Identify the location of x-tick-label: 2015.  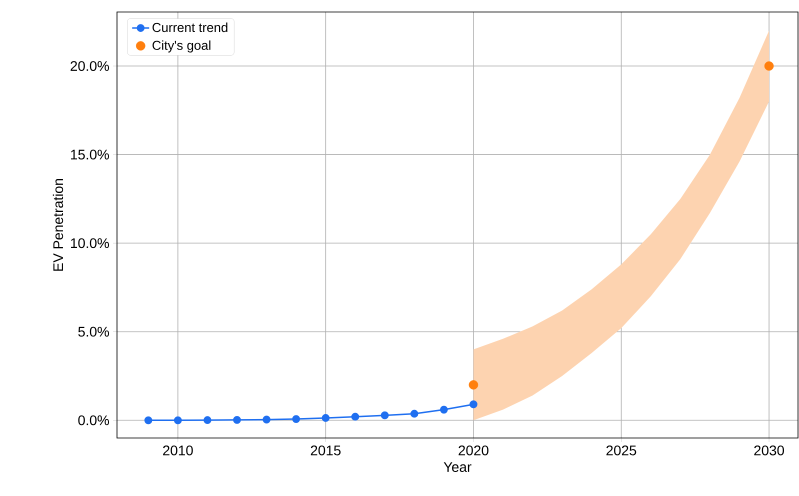
(325, 450).